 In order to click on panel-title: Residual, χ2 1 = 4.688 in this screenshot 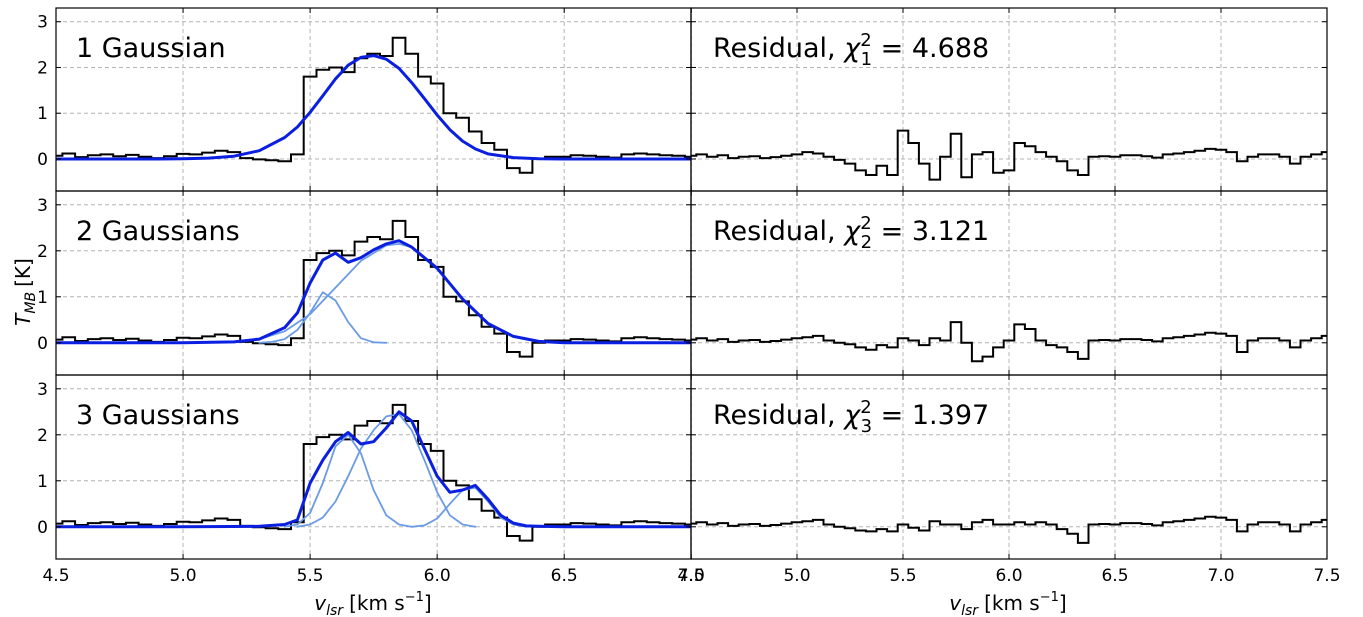, I will do `click(851, 50)`.